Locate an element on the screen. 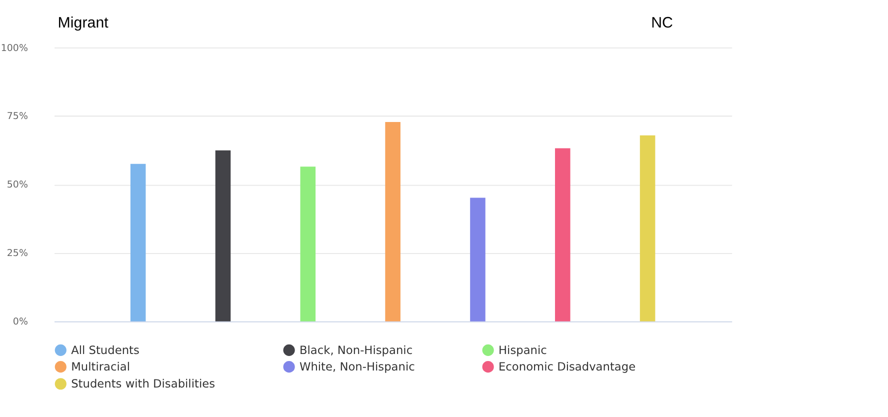  legend-label: Economic Disadvantage is located at coordinates (567, 367).